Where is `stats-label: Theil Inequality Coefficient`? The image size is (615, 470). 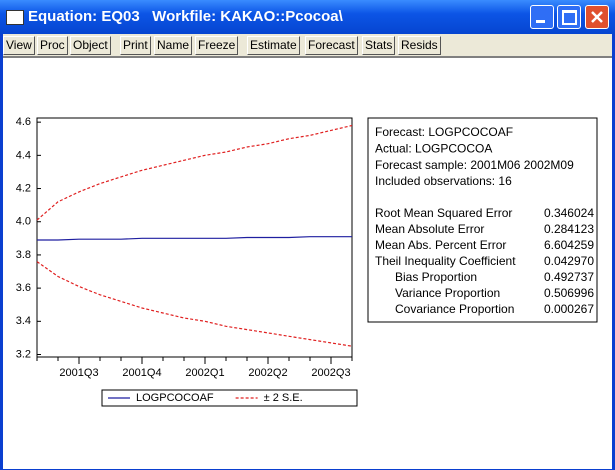 stats-label: Theil Inequality Coefficient is located at coordinates (445, 261).